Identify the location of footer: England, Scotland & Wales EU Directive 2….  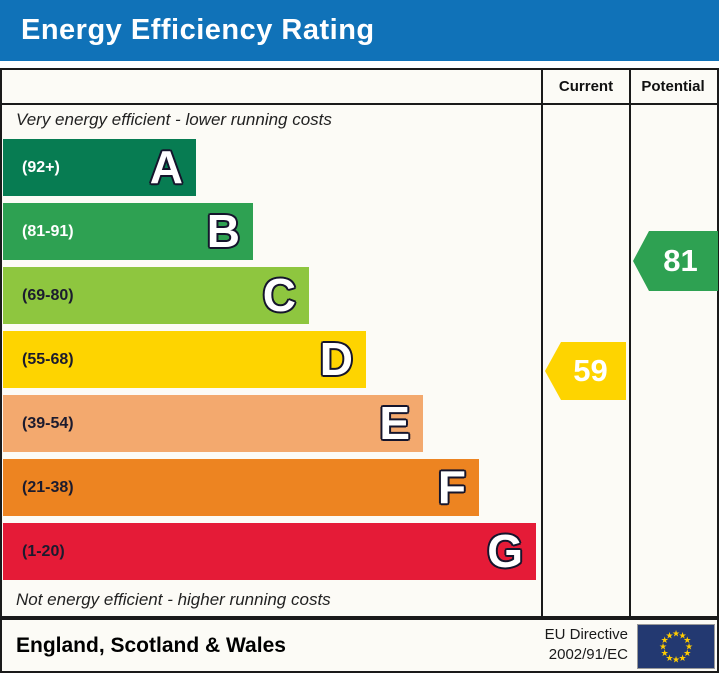
(359, 645).